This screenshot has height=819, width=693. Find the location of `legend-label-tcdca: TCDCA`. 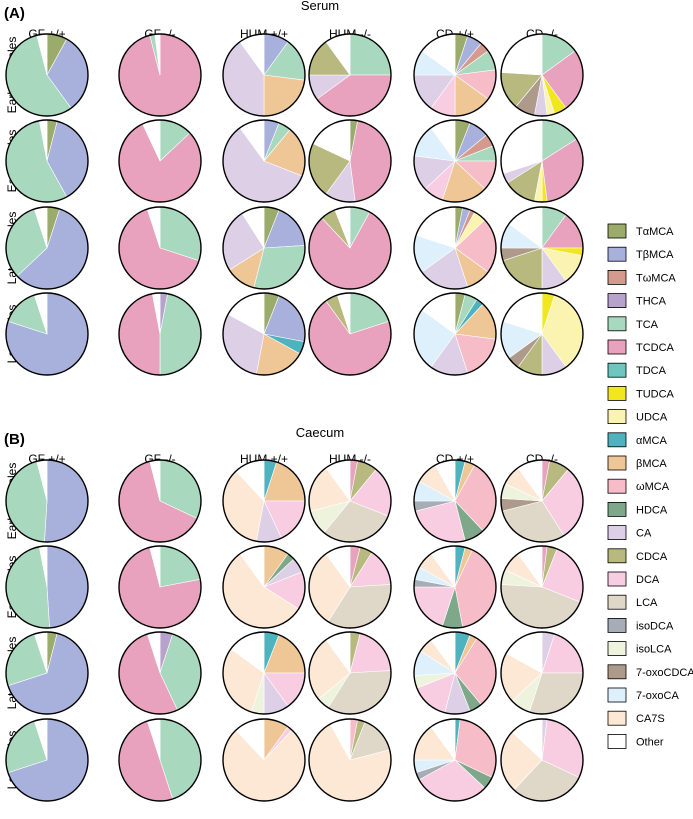

legend-label-tcdca: TCDCA is located at coordinates (655, 348).